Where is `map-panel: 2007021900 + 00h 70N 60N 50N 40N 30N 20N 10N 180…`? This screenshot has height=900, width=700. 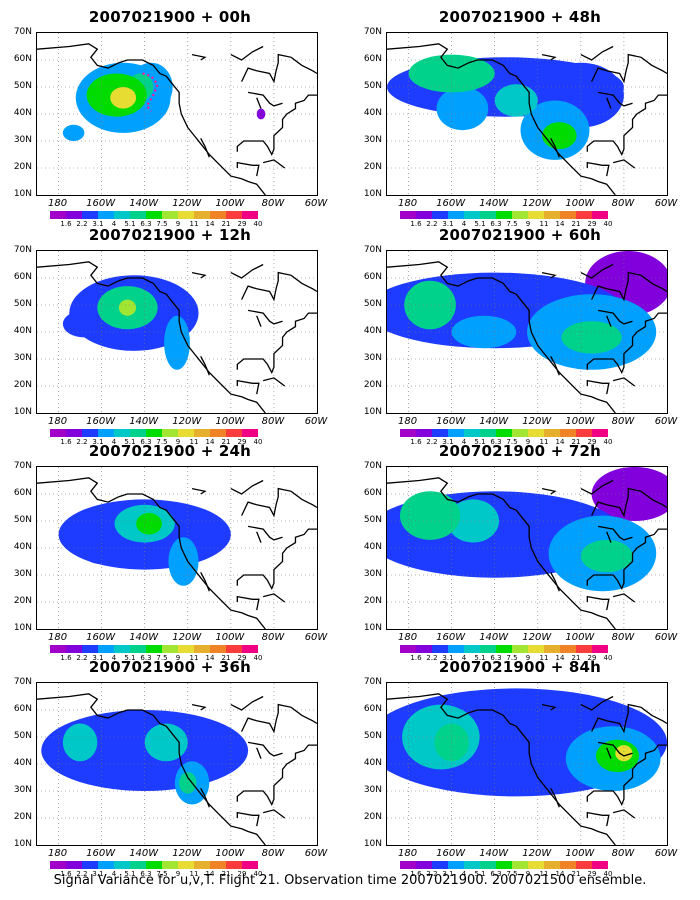 map-panel: 2007021900 + 00h 70N 60N 50N 40N 30N 20N 10N 180… is located at coordinates (170, 119).